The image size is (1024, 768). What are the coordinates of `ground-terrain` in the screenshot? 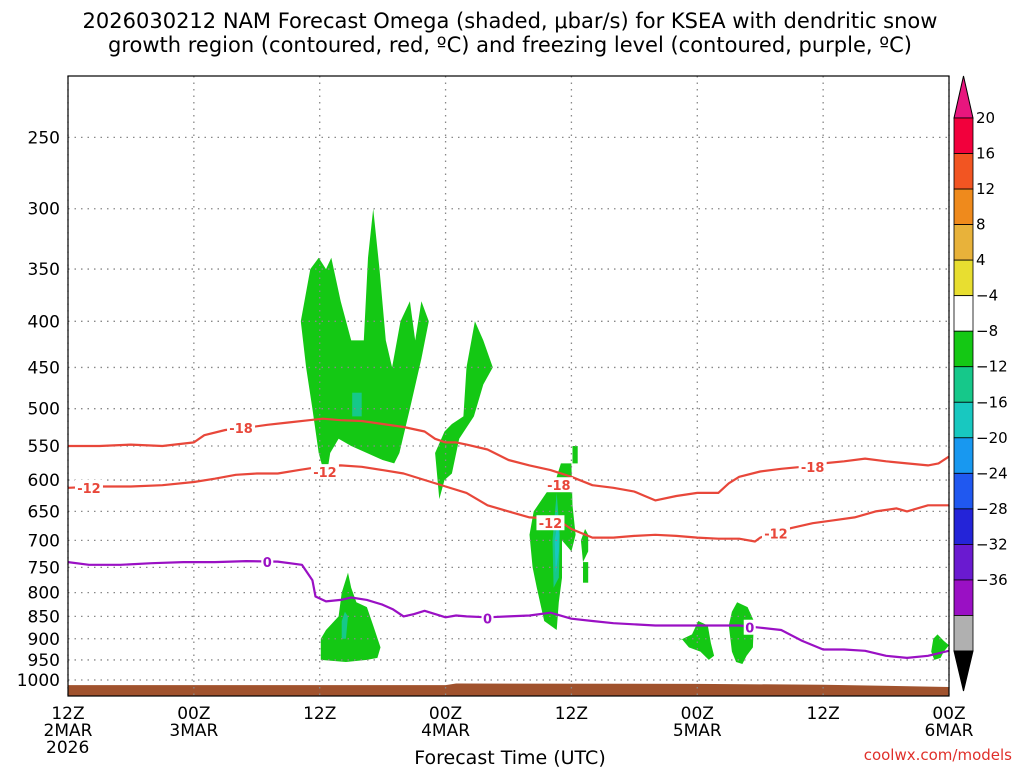 It's located at (508, 689).